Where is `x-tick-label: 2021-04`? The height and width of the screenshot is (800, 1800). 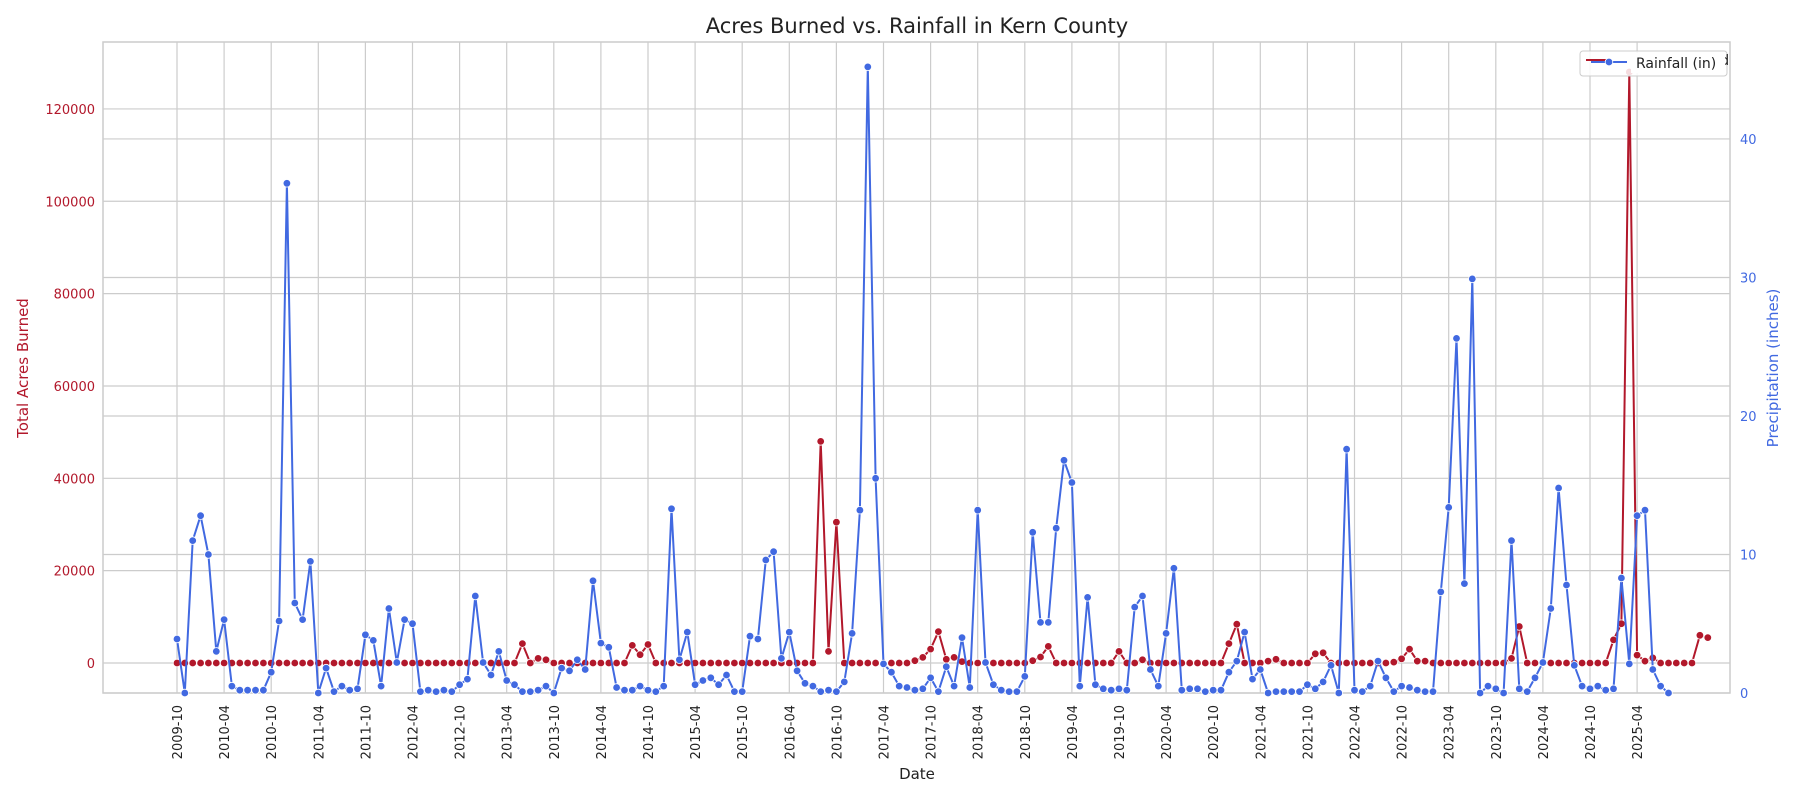
x-tick-label: 2021-04 is located at coordinates (1261, 732).